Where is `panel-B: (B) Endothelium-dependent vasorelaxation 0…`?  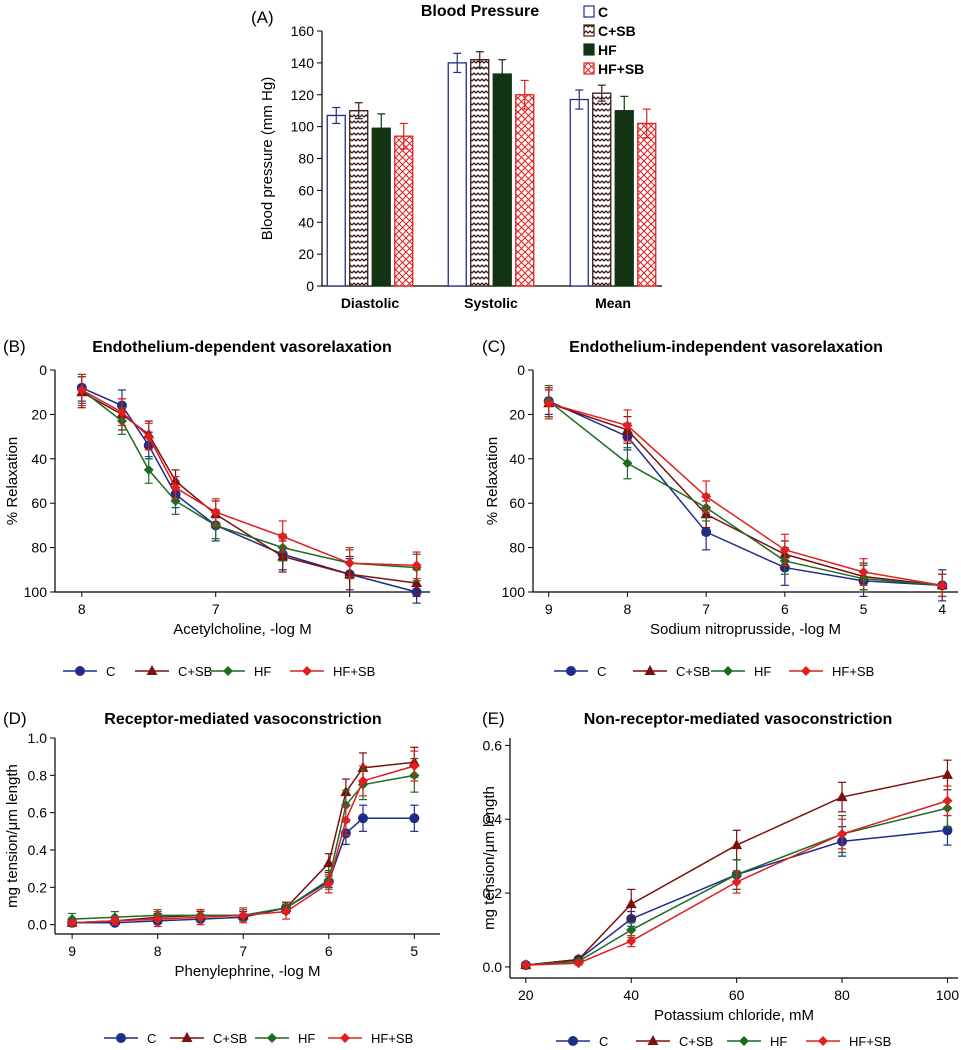 panel-B: (B) Endothelium-dependent vasorelaxation 0… is located at coordinates (216, 508).